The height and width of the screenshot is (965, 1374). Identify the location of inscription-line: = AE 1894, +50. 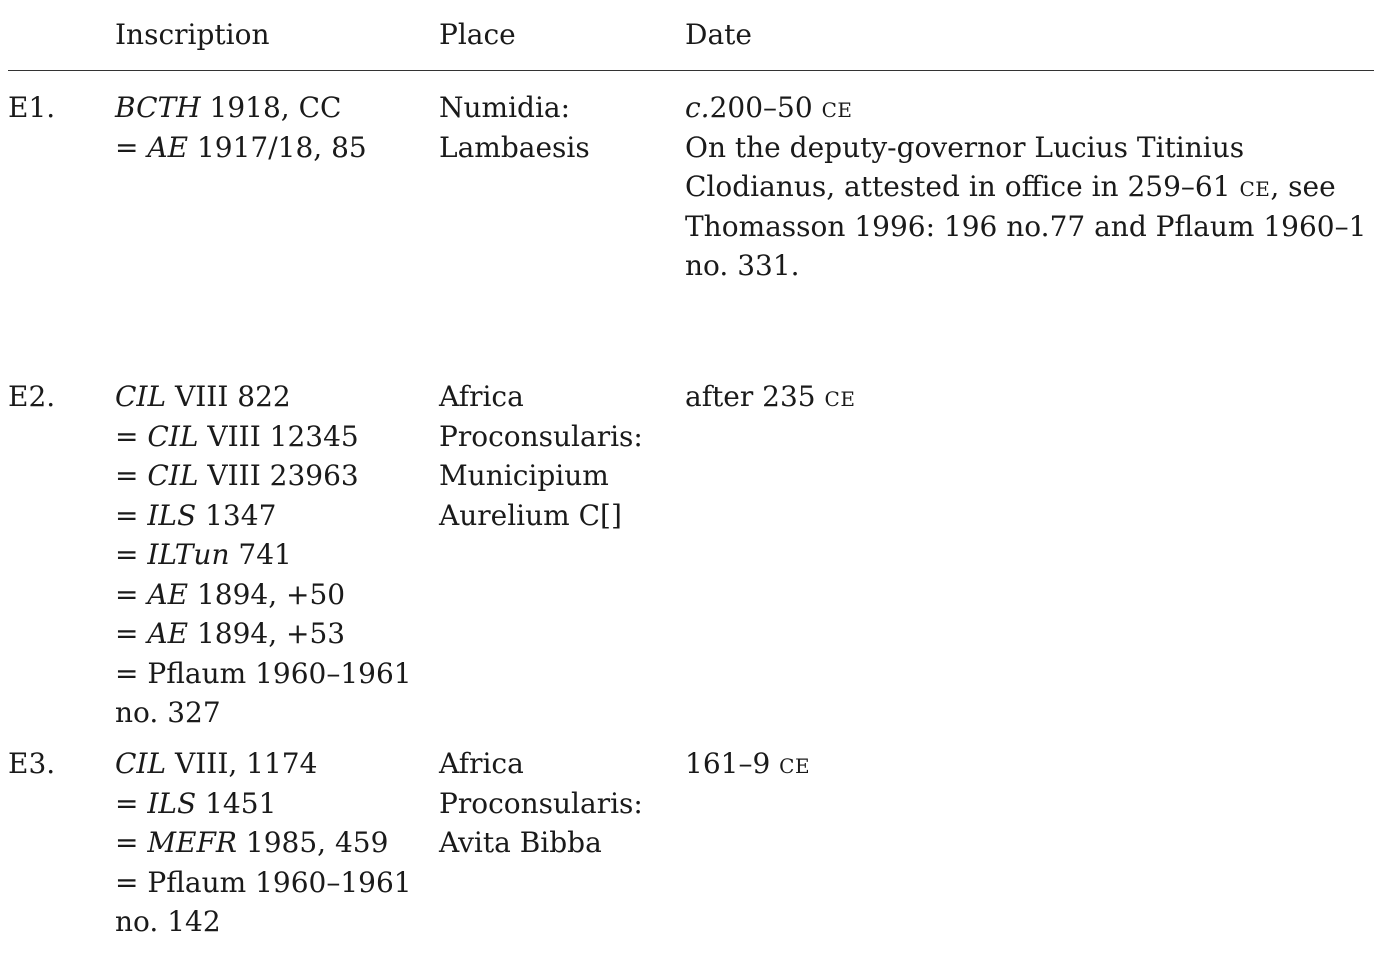
(263, 595).